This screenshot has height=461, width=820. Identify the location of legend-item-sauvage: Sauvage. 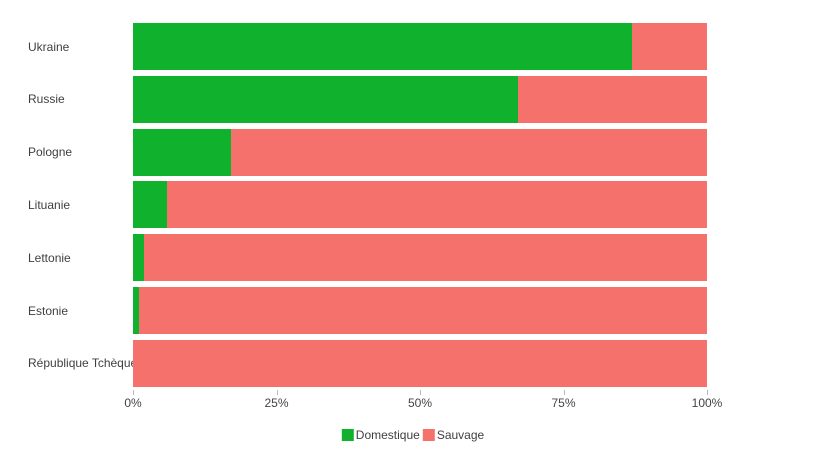
(453, 435).